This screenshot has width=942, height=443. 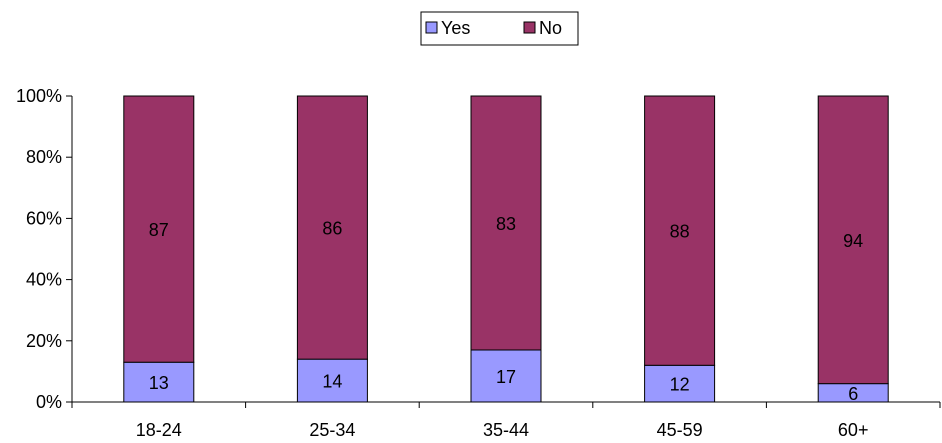 I want to click on data-label: 6, so click(x=853, y=394).